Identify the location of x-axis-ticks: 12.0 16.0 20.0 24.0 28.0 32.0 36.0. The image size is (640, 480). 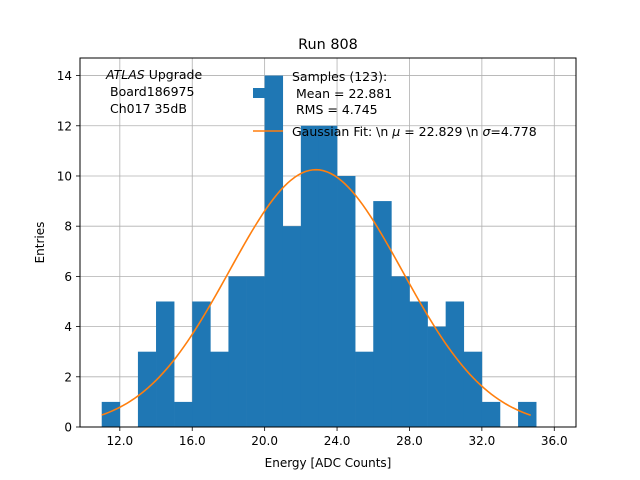
(337, 437).